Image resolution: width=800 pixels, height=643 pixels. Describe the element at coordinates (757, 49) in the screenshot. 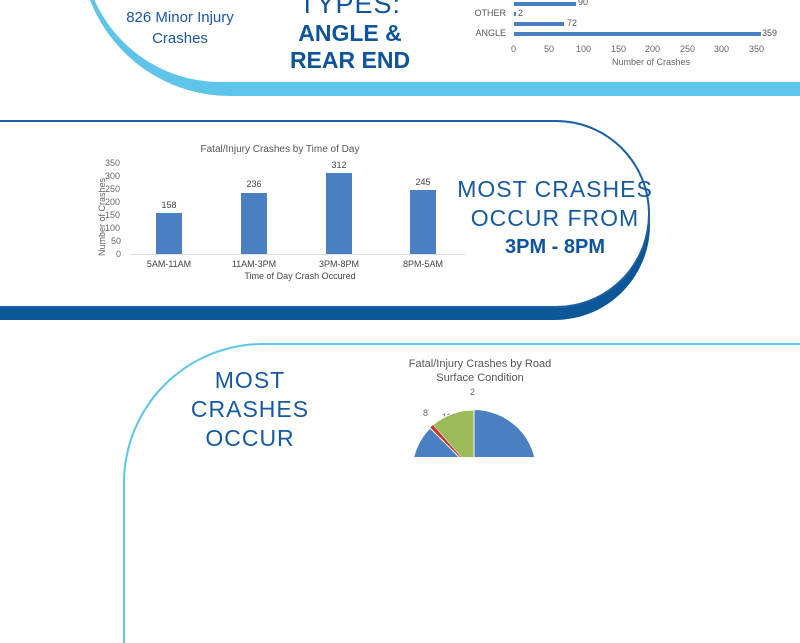

I see `x-tick: 350` at that location.